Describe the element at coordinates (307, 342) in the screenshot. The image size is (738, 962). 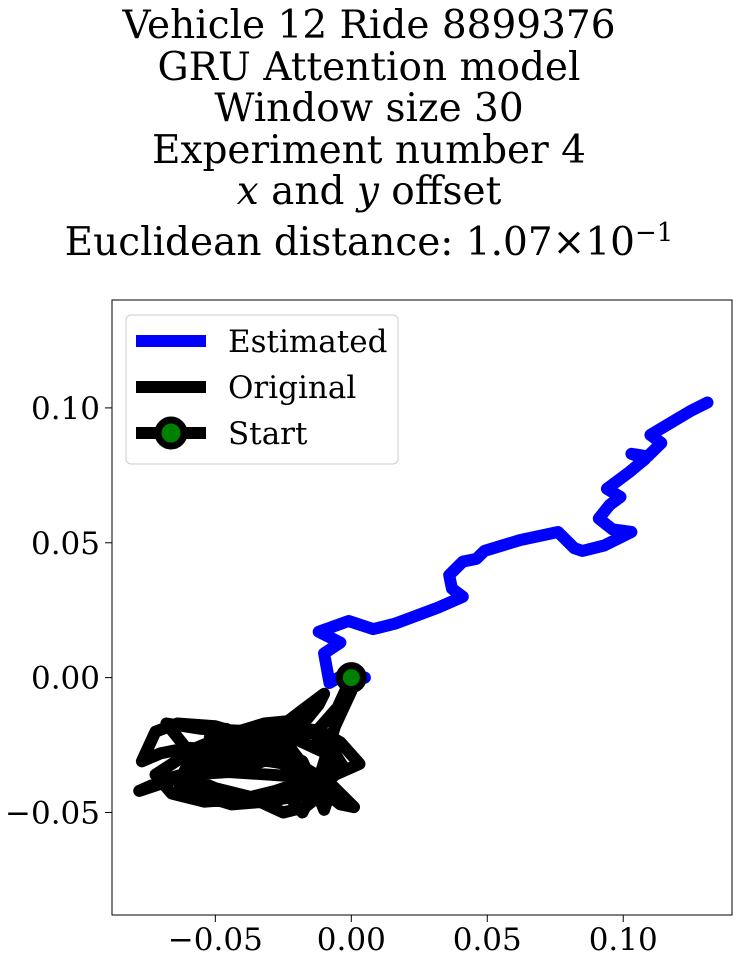
I see `legend-estimated-label: Estimated` at that location.